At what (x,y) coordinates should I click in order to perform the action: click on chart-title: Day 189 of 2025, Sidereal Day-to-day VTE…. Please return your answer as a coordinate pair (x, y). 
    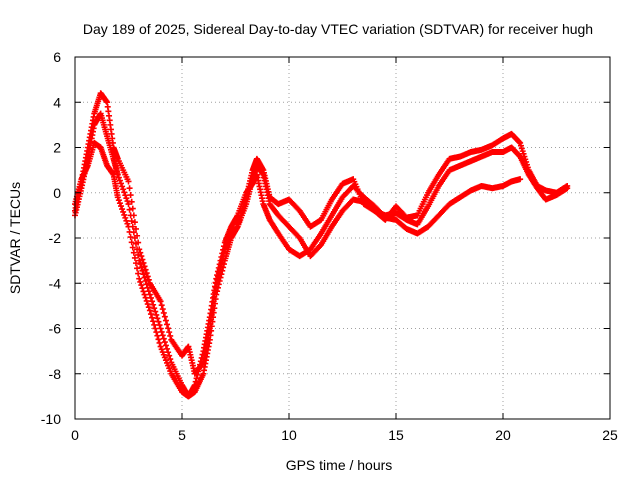
    Looking at the image, I should click on (338, 29).